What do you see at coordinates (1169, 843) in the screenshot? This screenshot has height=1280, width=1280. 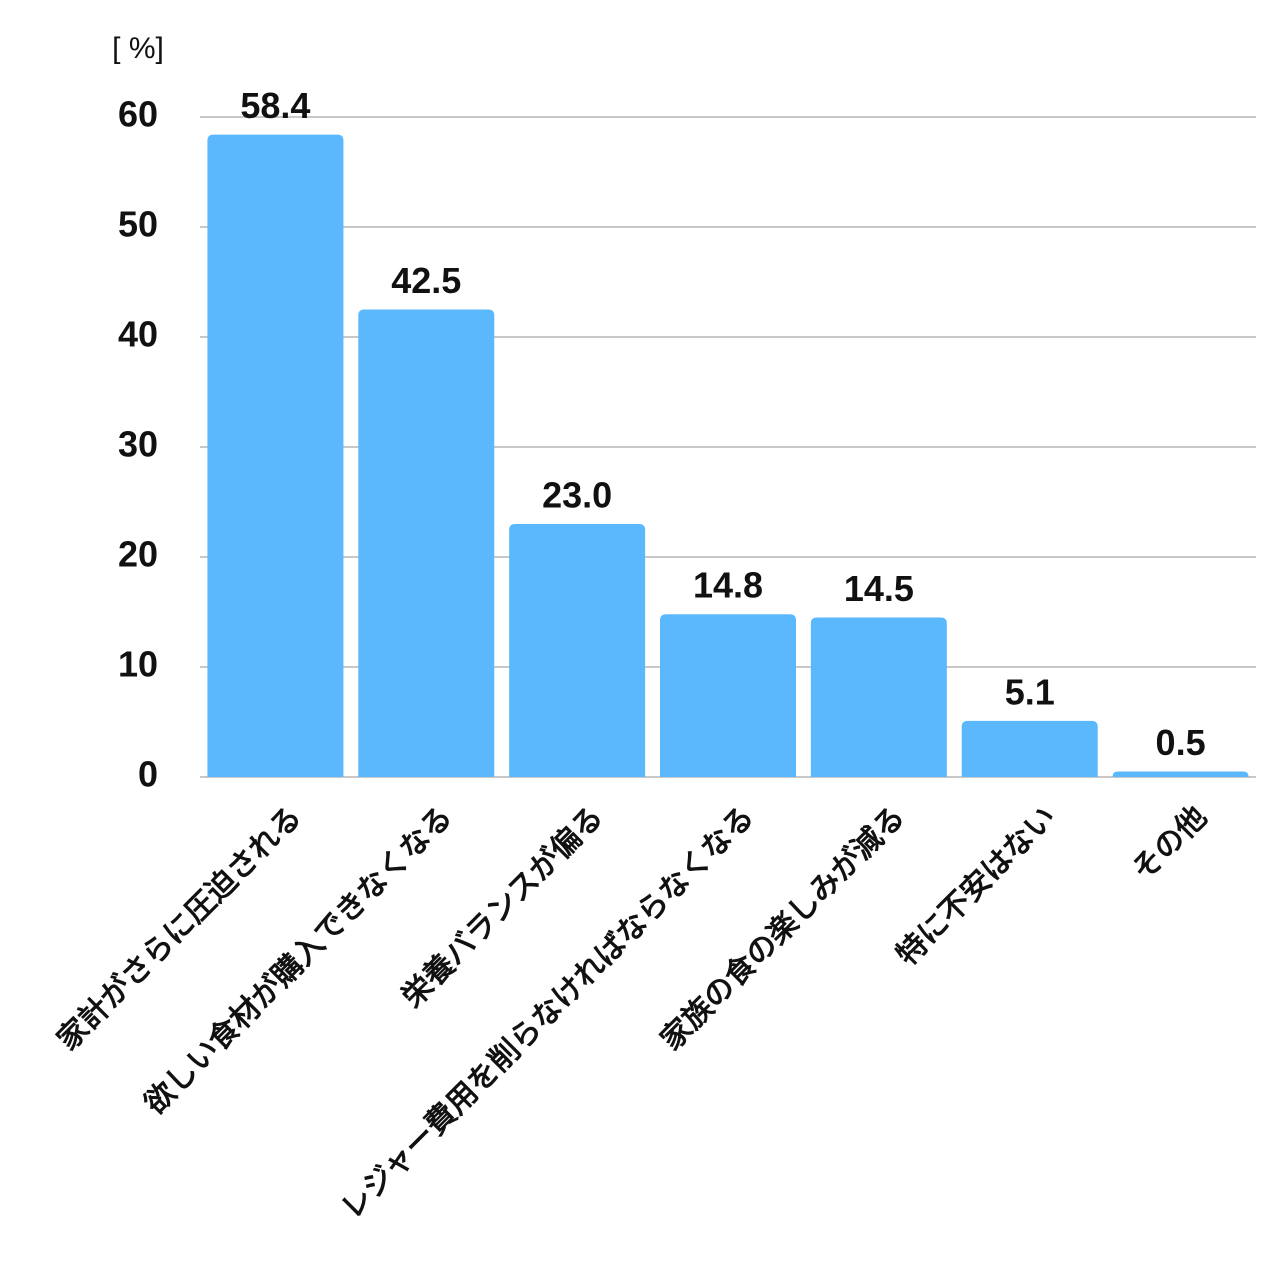 I see `x-tick-label: その他` at bounding box center [1169, 843].